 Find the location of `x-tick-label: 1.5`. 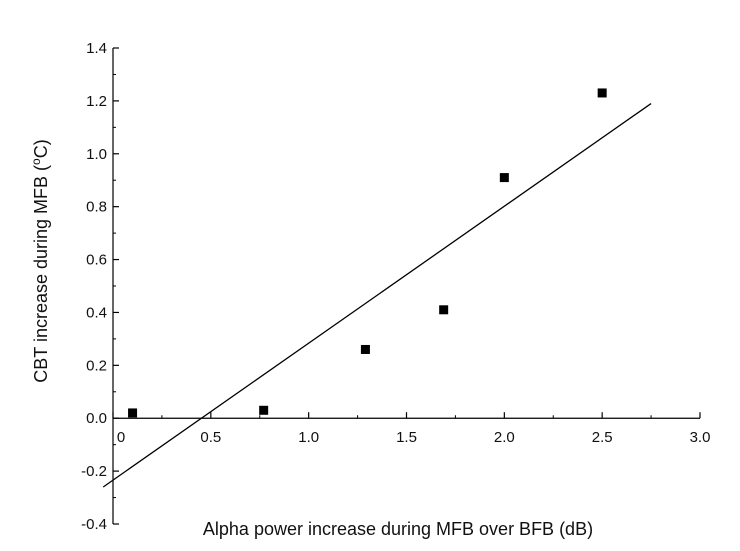

x-tick-label: 1.5 is located at coordinates (406, 437).